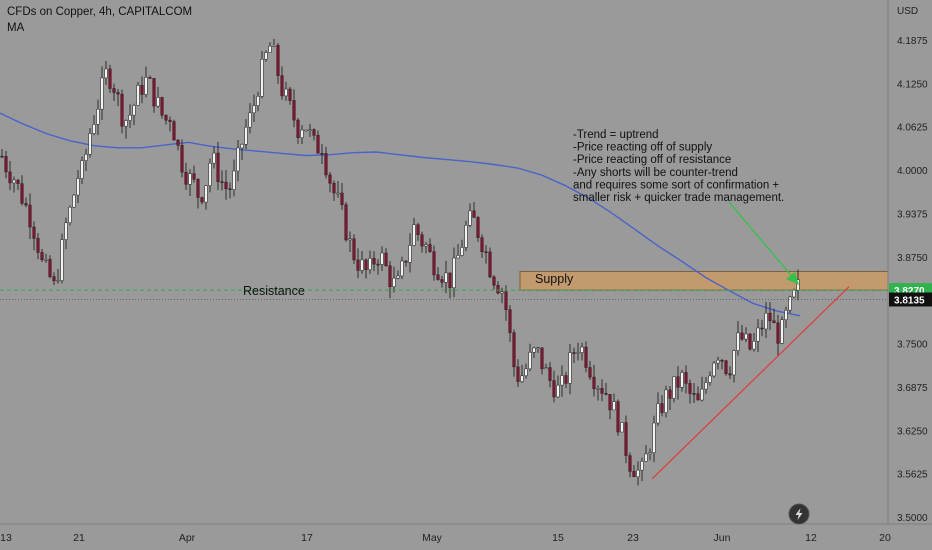  I want to click on time-tick-label: 17, so click(307, 538).